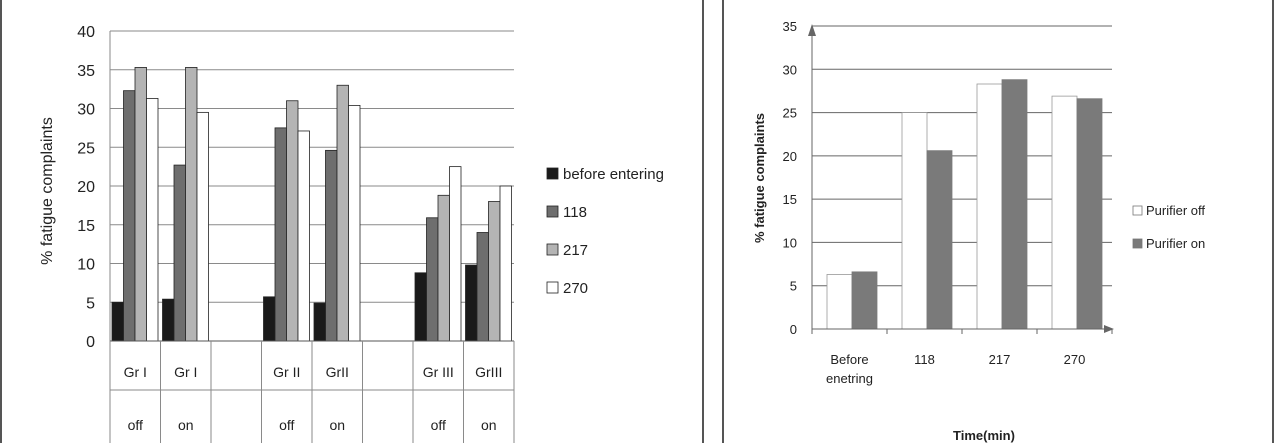  What do you see at coordinates (1175, 210) in the screenshot?
I see `legend-label: Purifier off` at bounding box center [1175, 210].